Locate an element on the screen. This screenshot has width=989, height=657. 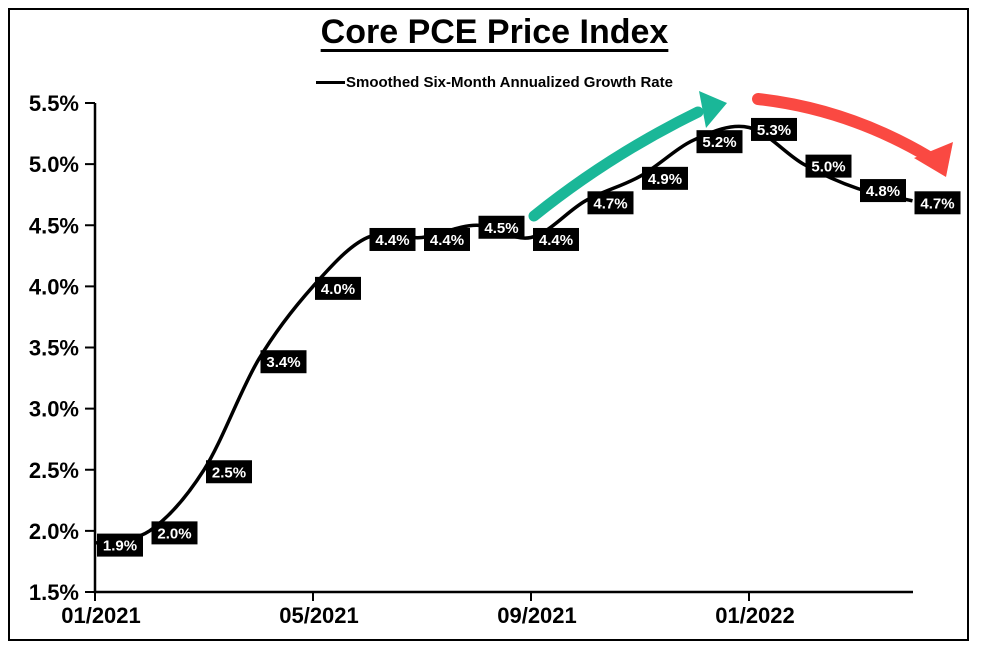
x-tick-label: 09/2021 is located at coordinates (537, 615).